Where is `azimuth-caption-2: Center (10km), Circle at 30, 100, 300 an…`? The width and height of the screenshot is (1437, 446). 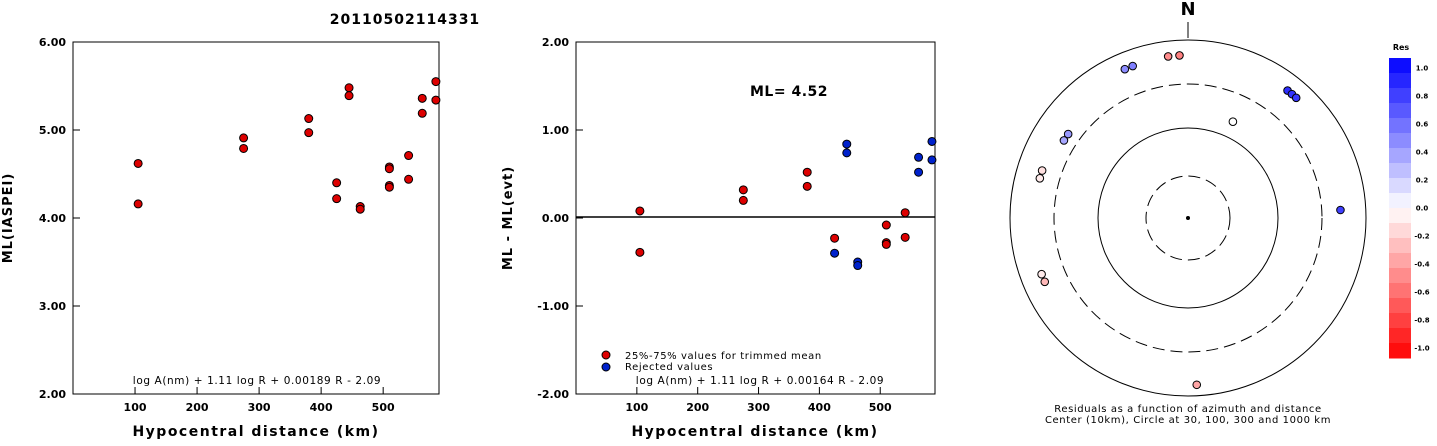 azimuth-caption-2: Center (10km), Circle at 30, 100, 300 an… is located at coordinates (1188, 420).